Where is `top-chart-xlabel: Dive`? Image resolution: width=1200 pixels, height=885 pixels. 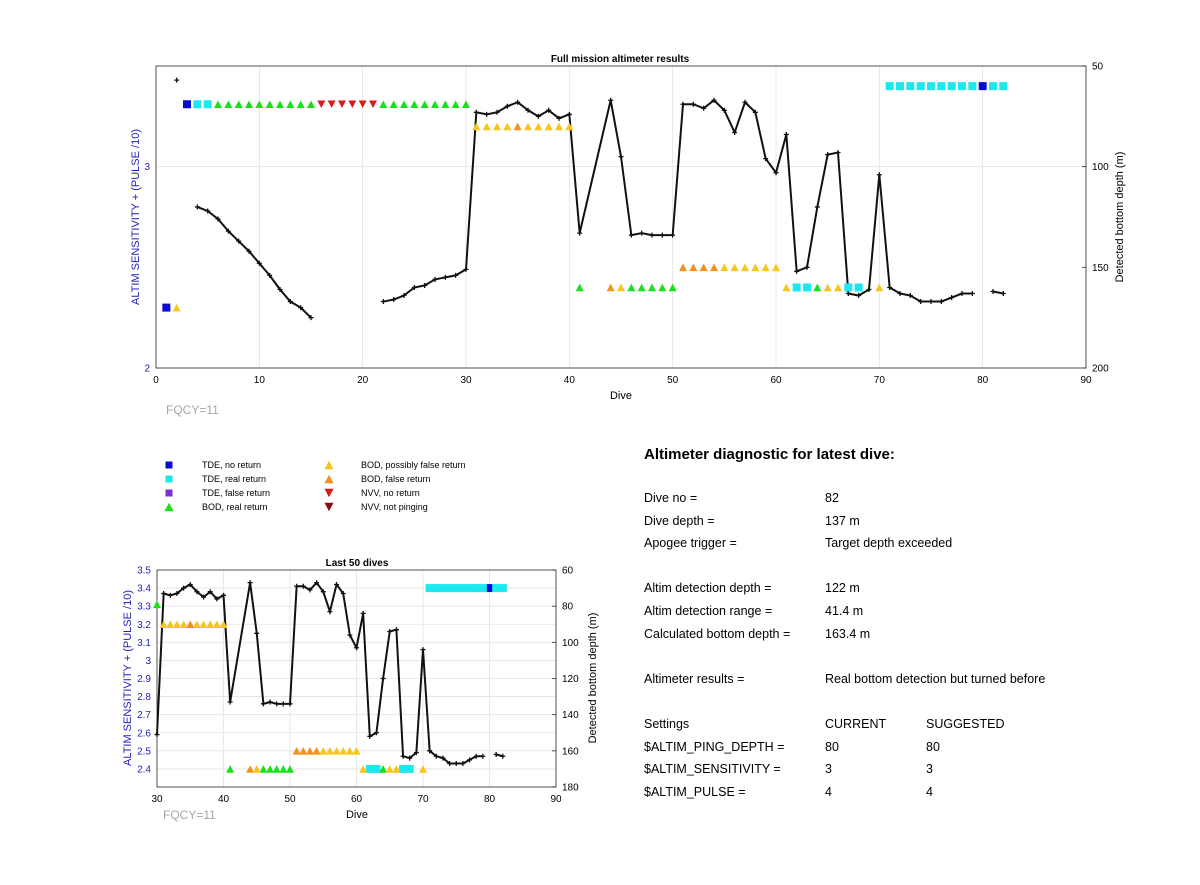
top-chart-xlabel: Dive is located at coordinates (621, 396).